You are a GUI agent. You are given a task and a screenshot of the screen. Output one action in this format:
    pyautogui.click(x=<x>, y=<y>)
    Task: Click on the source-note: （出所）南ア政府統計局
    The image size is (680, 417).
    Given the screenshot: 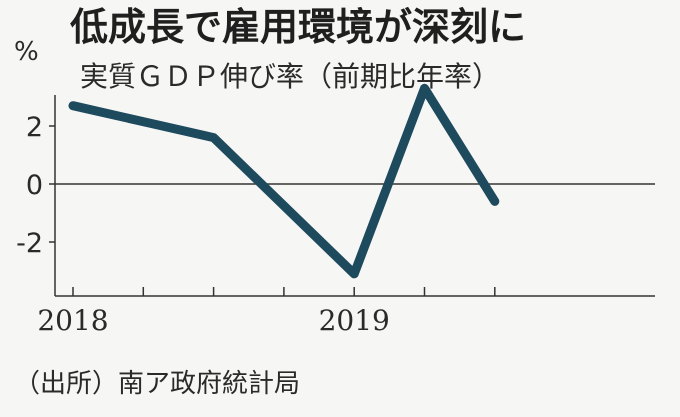 What is the action you would take?
    pyautogui.click(x=157, y=384)
    